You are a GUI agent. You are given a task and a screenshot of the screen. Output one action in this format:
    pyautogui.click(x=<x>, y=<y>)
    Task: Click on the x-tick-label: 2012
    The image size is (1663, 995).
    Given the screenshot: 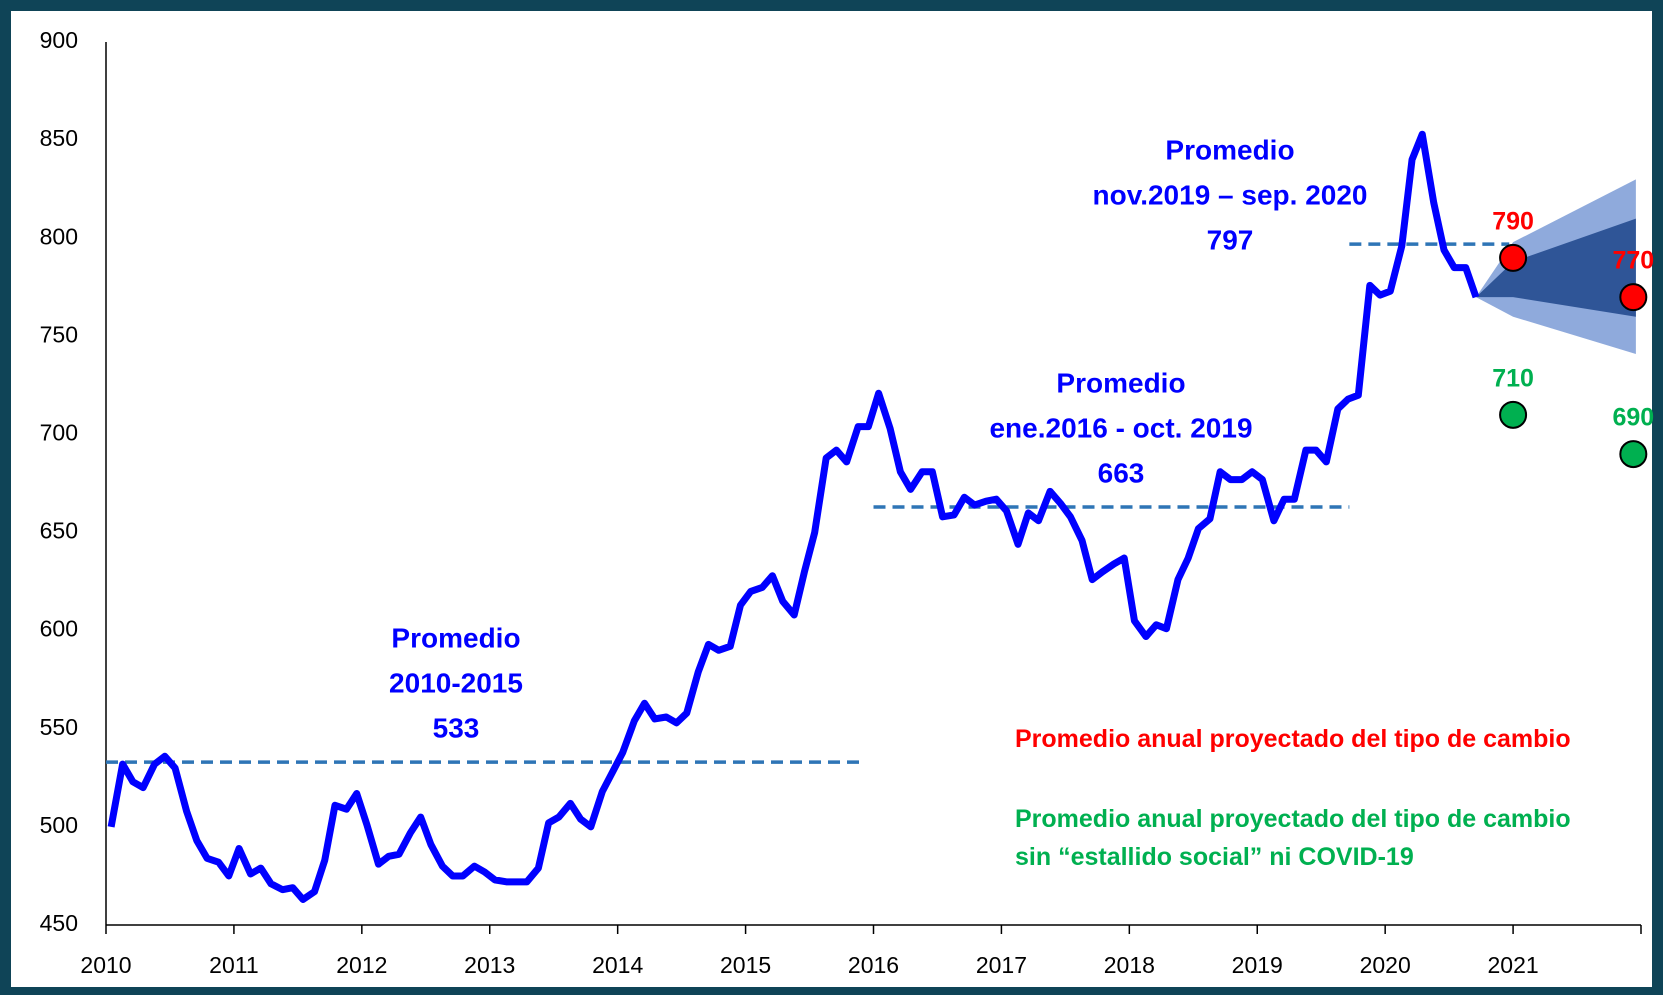 What is the action you would take?
    pyautogui.click(x=361, y=965)
    